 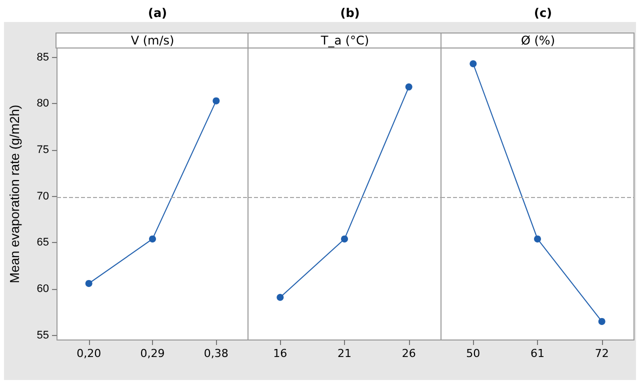 I want to click on x-tick-label: 0,29, so click(x=152, y=353).